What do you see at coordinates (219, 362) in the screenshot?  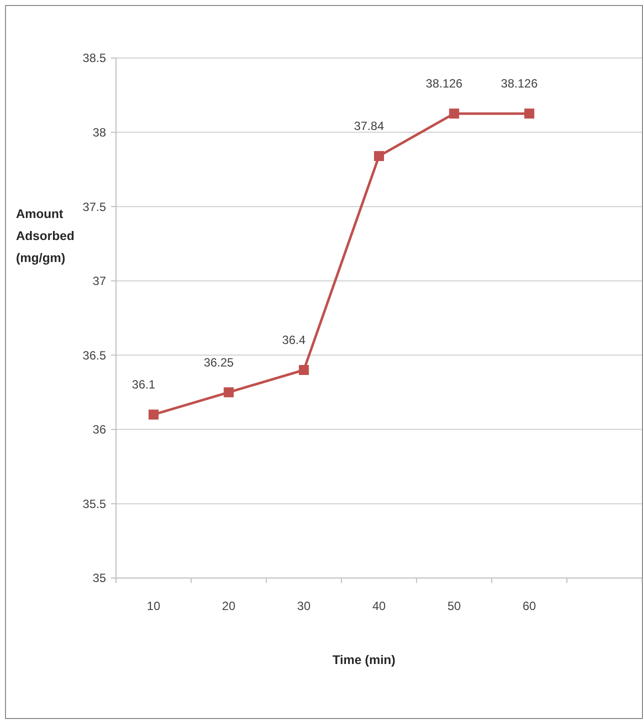 I see `data-label: 36.25` at bounding box center [219, 362].